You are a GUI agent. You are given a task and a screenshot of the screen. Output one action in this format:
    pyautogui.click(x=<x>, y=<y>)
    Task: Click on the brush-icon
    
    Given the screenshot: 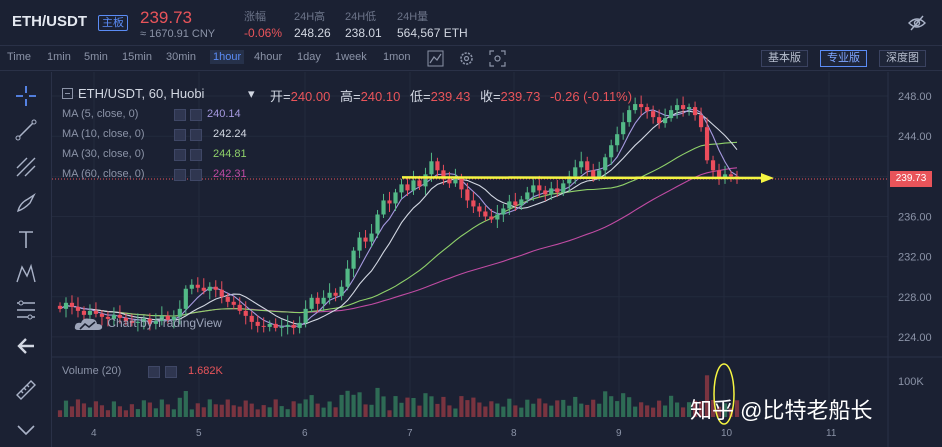 What is the action you would take?
    pyautogui.click(x=26, y=203)
    